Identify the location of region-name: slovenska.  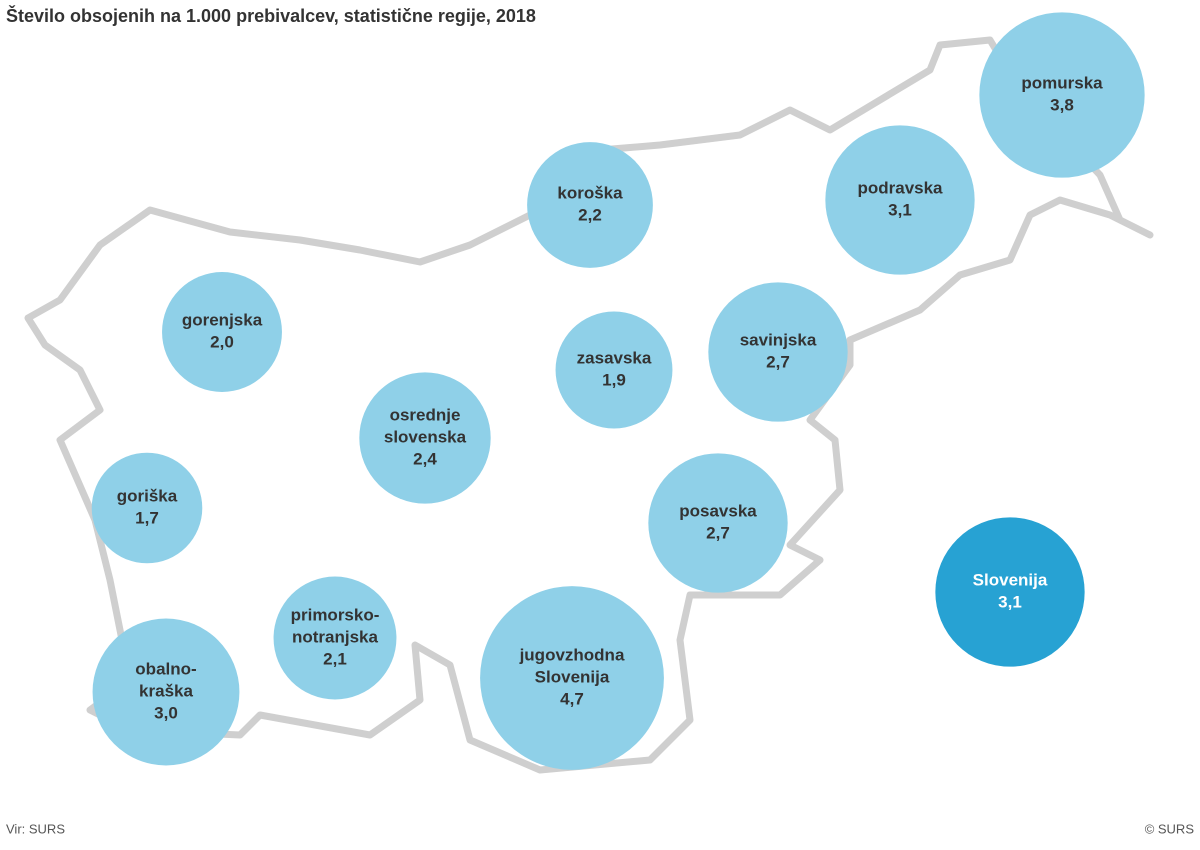
(425, 436).